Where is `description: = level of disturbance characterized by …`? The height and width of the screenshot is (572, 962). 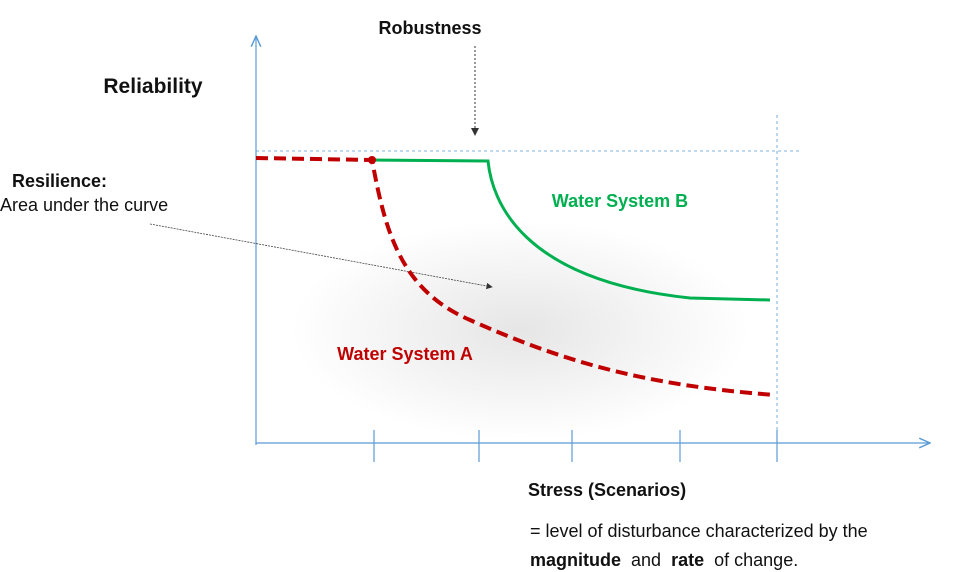
description: = level of disturbance characterized by … is located at coordinates (699, 531).